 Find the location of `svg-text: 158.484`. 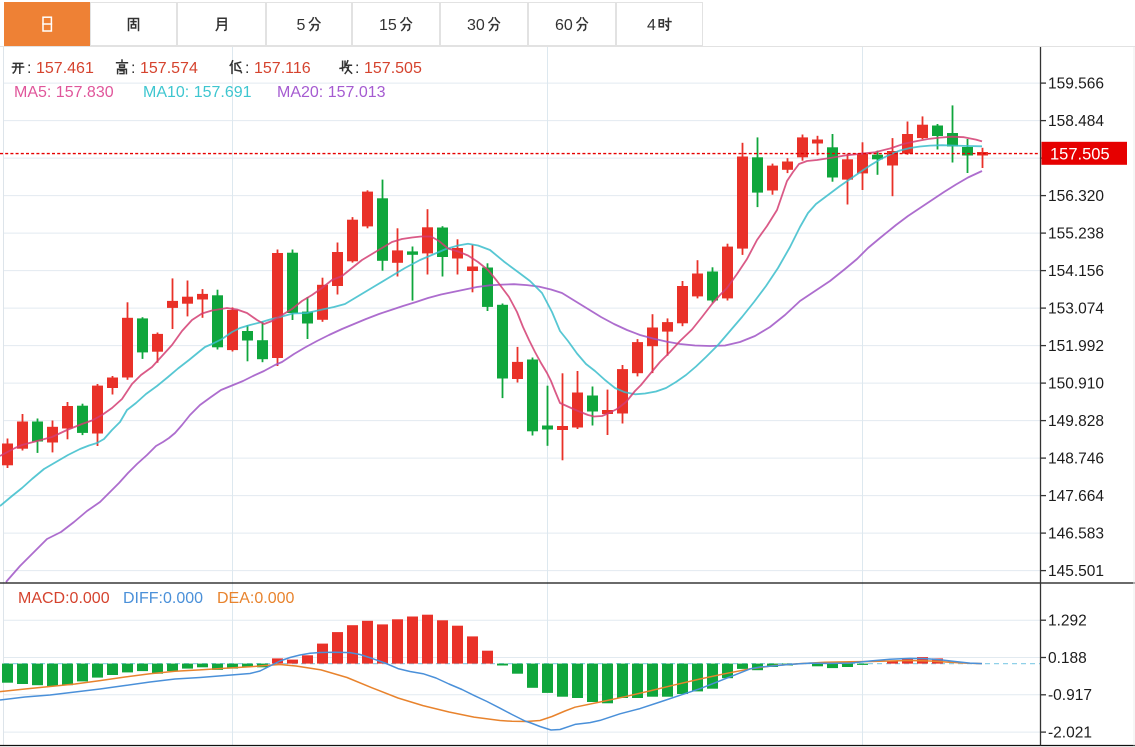

svg-text: 158.484 is located at coordinates (1076, 121).